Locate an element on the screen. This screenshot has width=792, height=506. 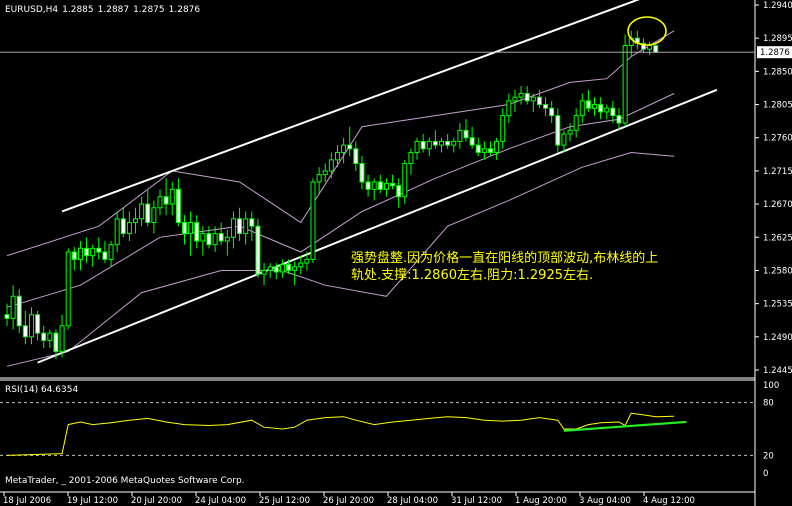
time-tick-label: 31 Jul 12:00 is located at coordinates (476, 501).